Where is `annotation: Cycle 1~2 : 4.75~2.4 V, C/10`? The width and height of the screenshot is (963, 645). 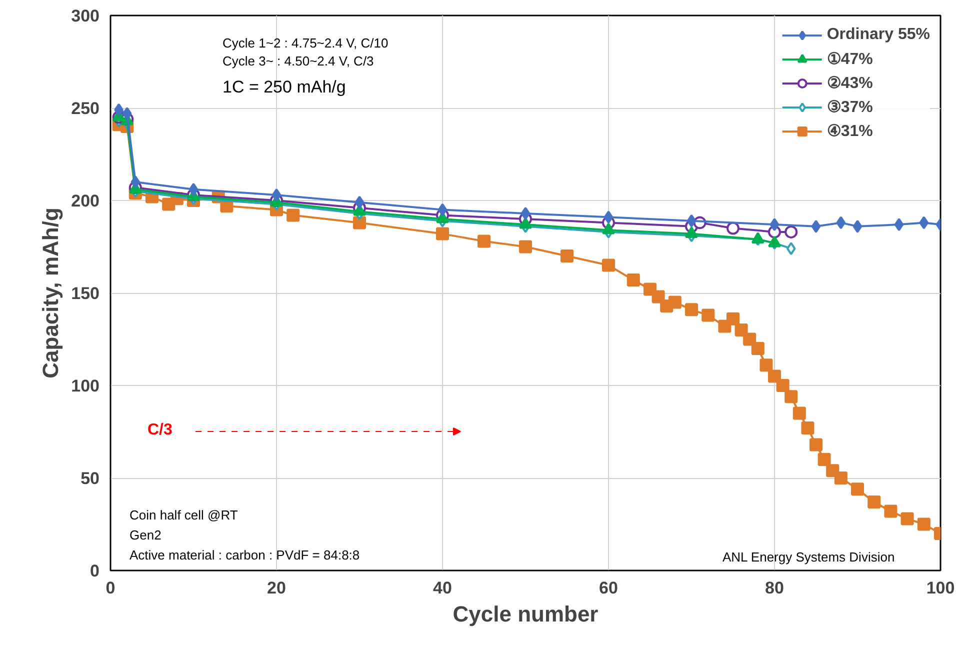 annotation: Cycle 1~2 : 4.75~2.4 V, C/10 is located at coordinates (305, 43).